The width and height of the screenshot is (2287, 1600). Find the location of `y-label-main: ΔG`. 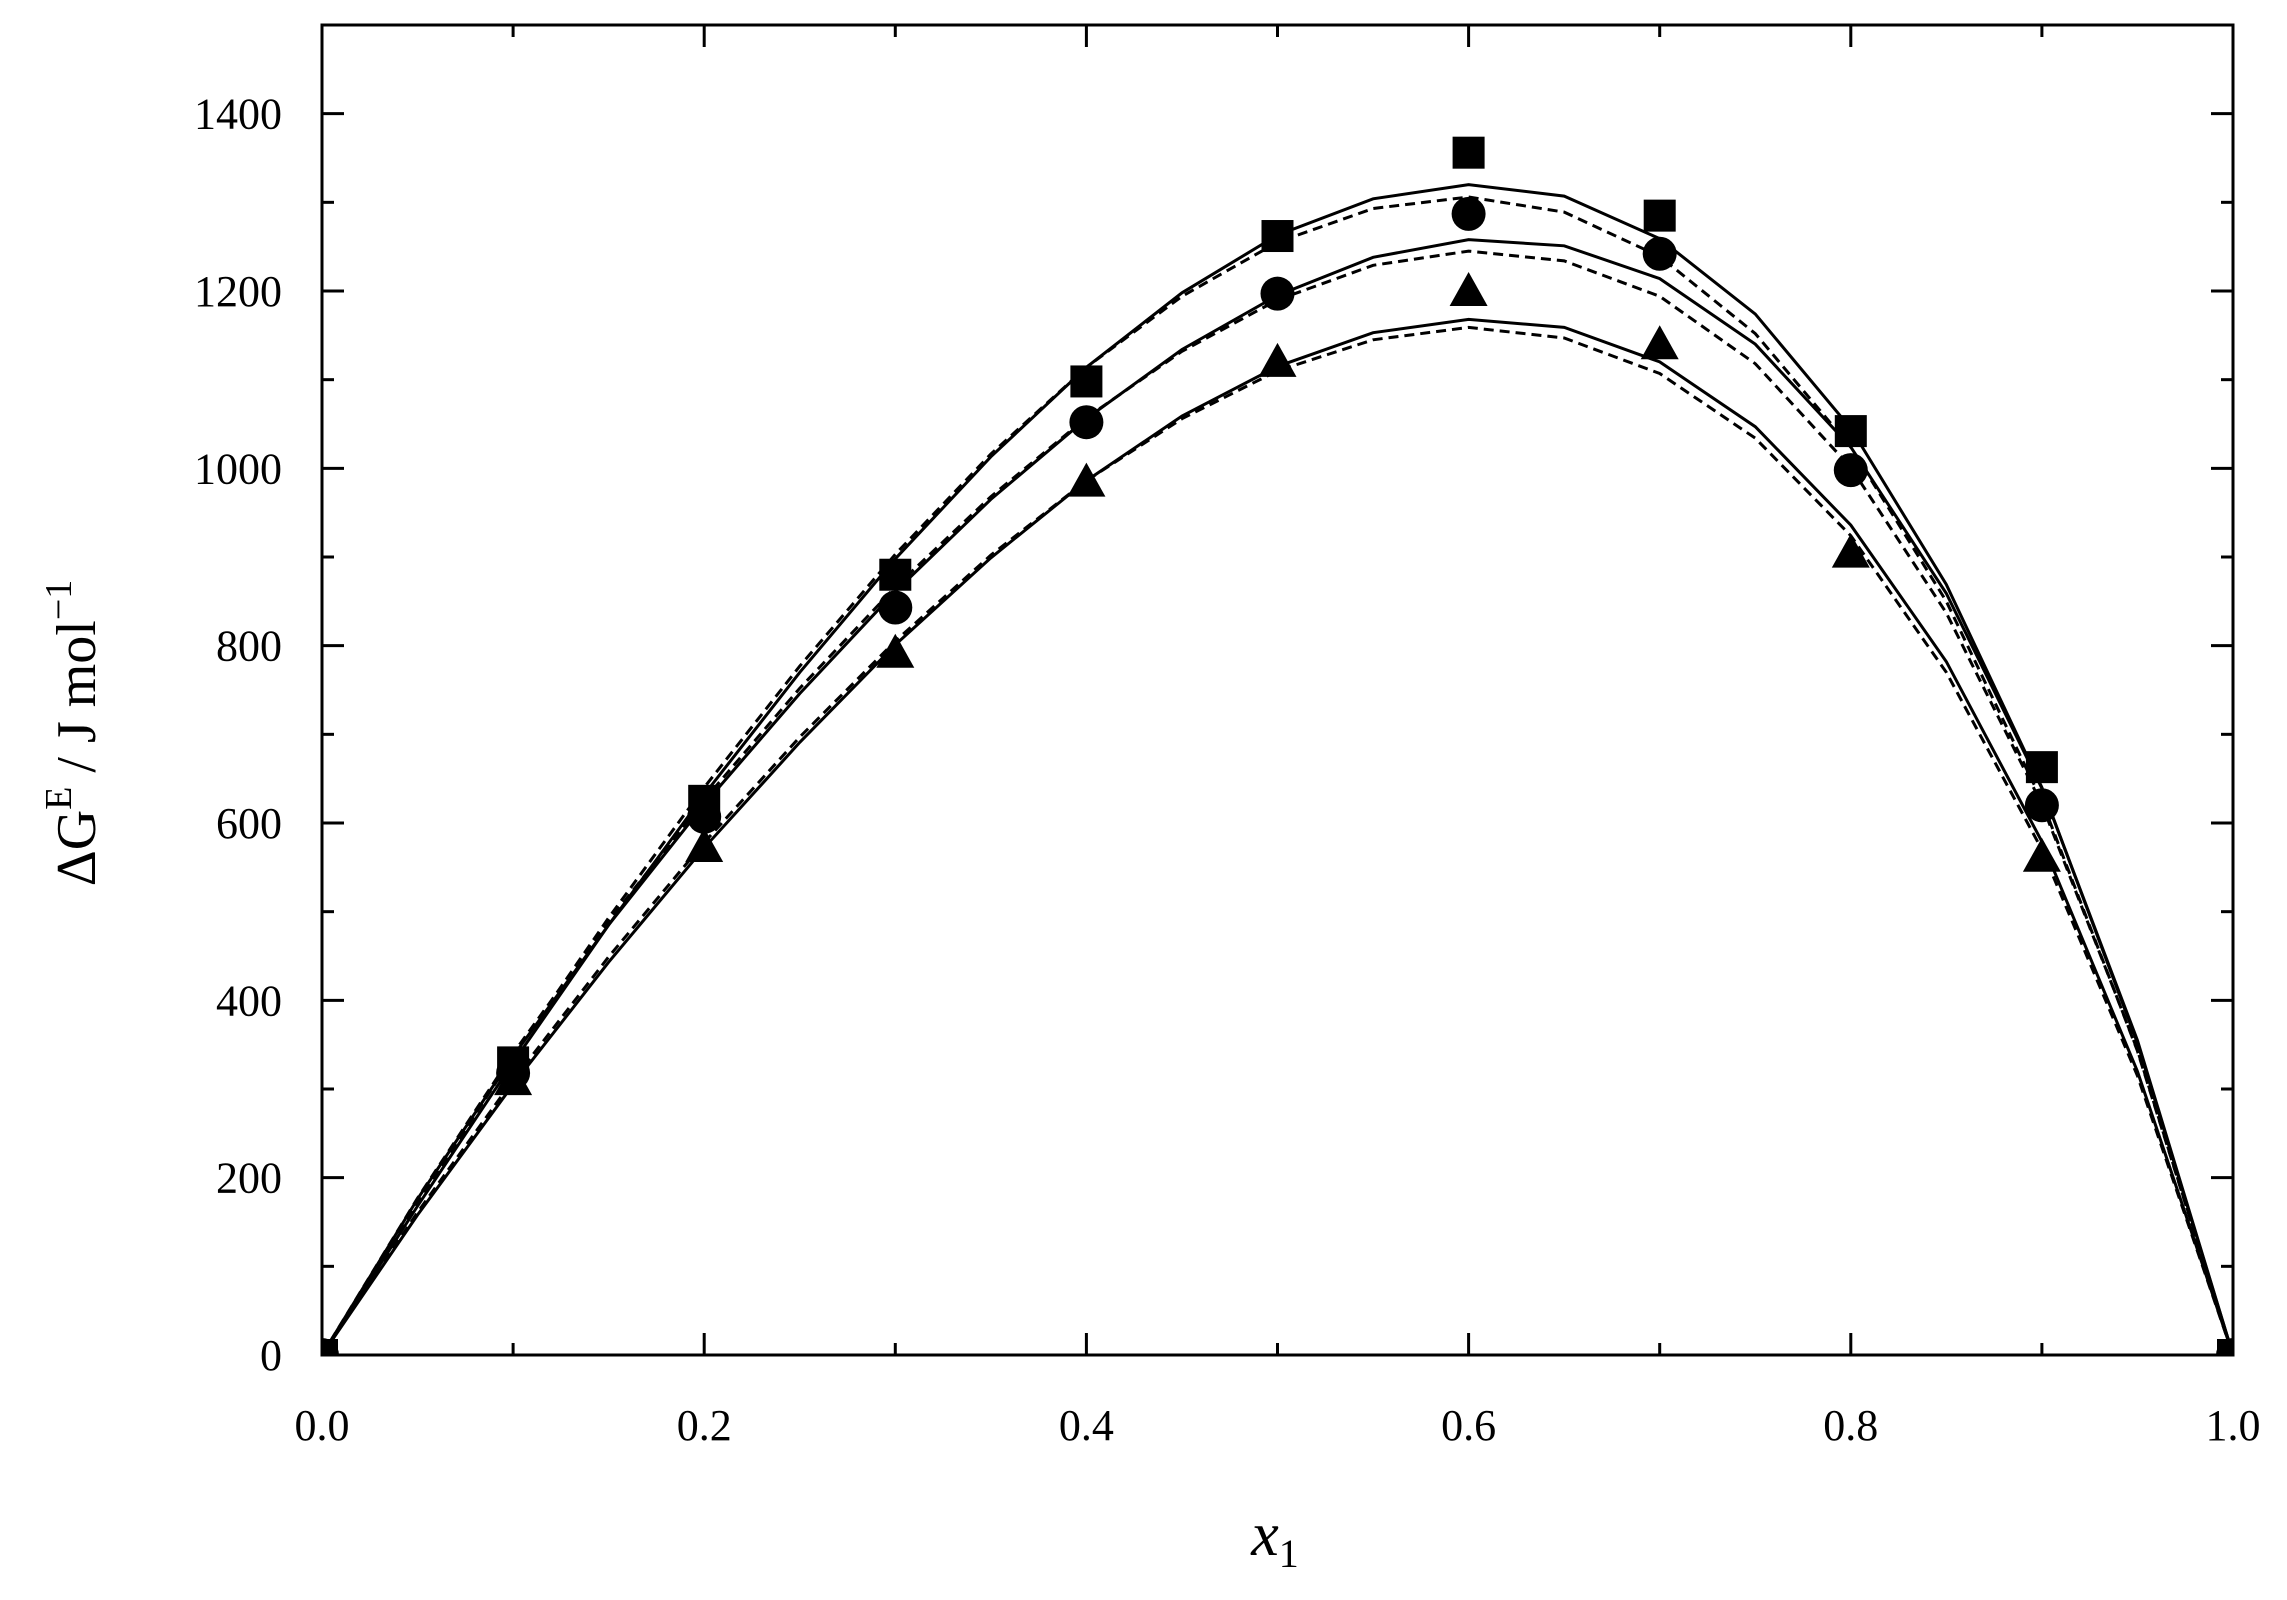

y-label-main: ΔG is located at coordinates (77, 848).